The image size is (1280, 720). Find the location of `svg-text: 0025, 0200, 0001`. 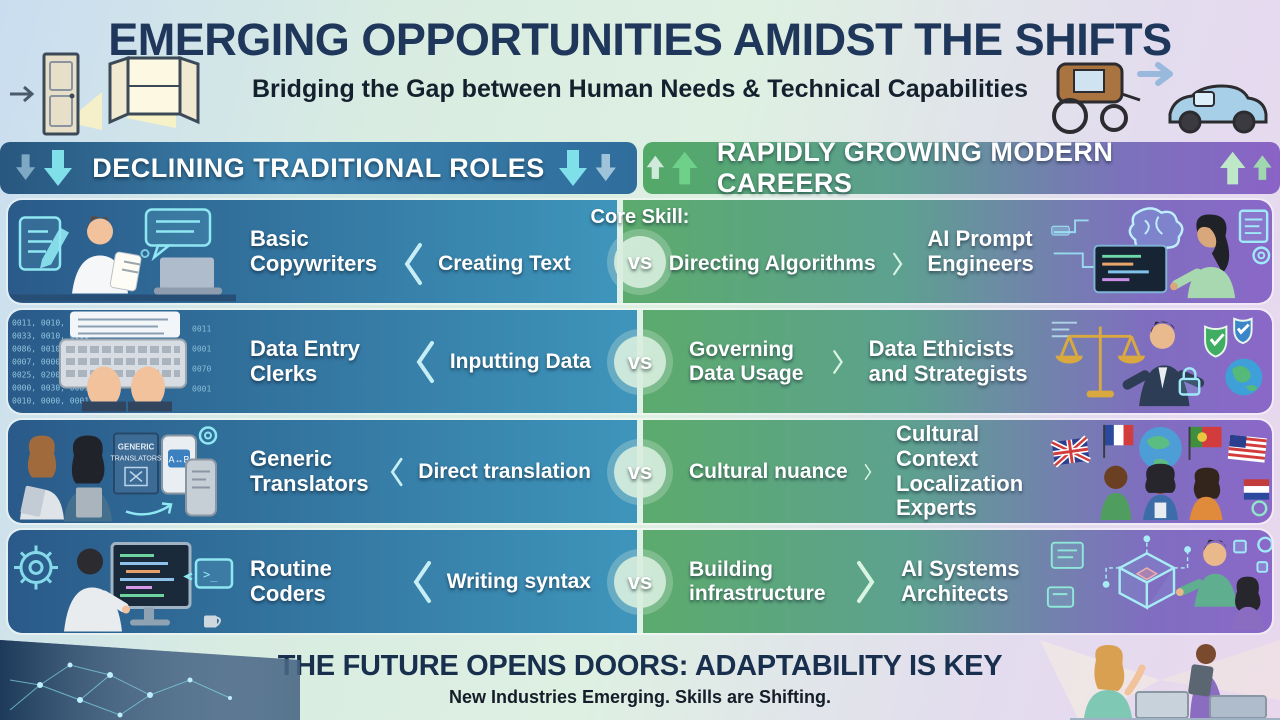

svg-text: 0025, 0200, 0001 is located at coordinates (50, 375).